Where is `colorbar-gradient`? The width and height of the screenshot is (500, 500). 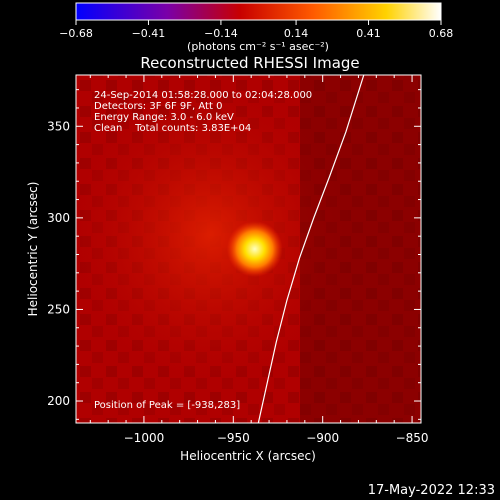
colorbar-gradient is located at coordinates (258, 11).